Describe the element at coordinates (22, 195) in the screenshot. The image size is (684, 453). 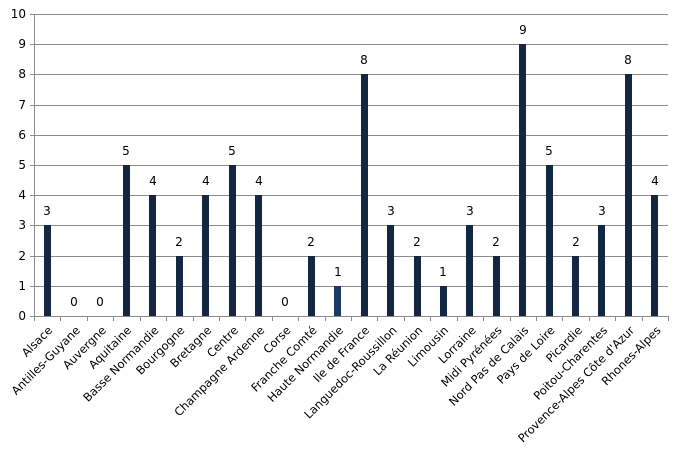
I see `y-tick-label: 4` at that location.